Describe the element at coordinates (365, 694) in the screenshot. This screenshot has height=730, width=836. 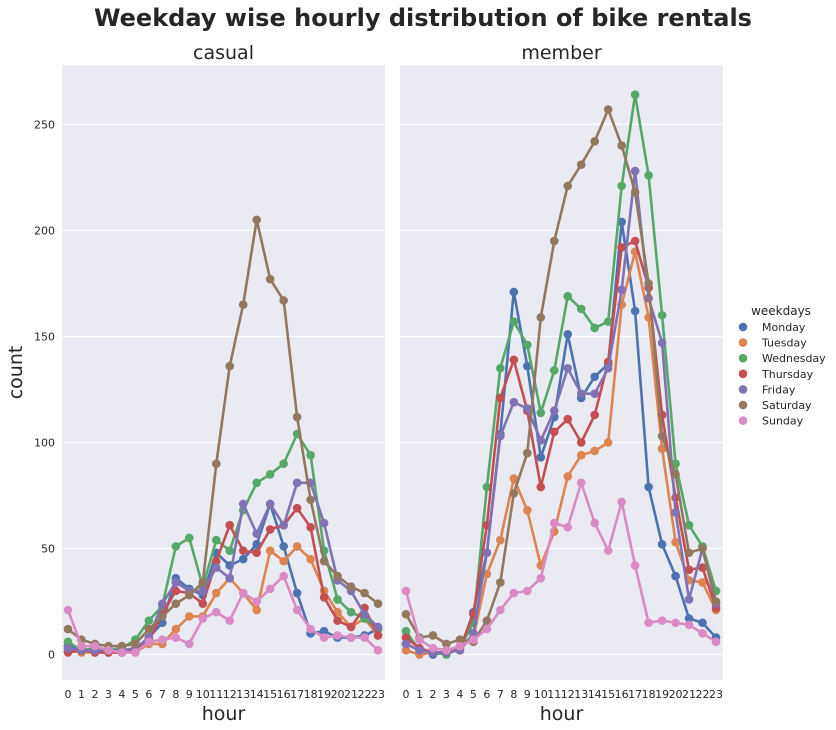
I see `x-tick-label: 22` at that location.